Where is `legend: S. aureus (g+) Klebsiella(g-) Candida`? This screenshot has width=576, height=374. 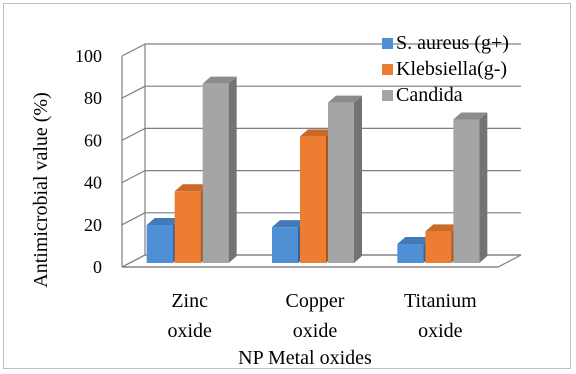
legend: S. aureus (g+) Klebsiella(g-) Candida is located at coordinates (445, 69).